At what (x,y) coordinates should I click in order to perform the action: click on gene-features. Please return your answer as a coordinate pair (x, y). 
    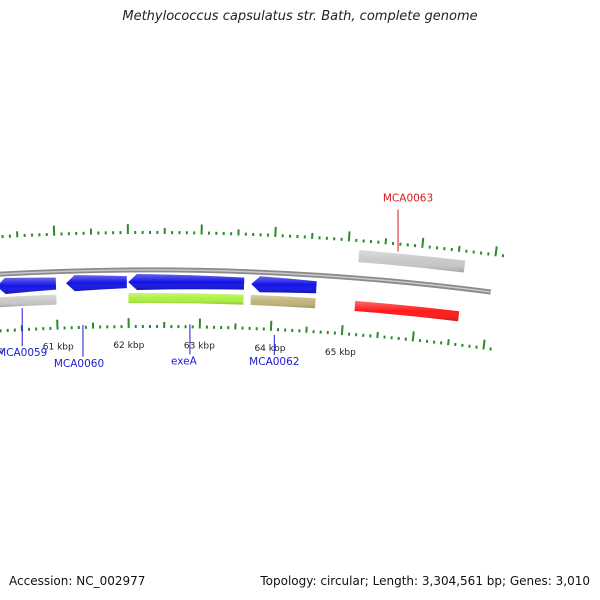
    Looking at the image, I should click on (233, 286).